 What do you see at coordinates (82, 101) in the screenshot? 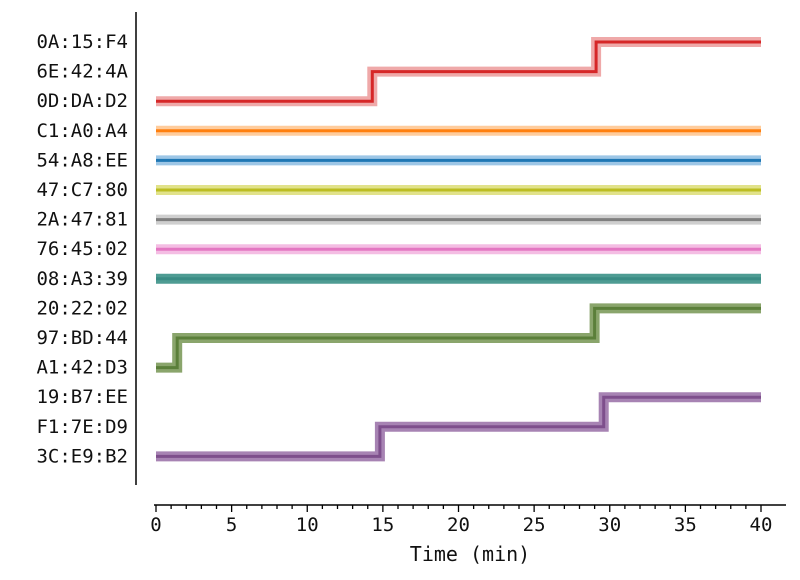
I see `y-tick-label: 0D:DA:D2` at bounding box center [82, 101].